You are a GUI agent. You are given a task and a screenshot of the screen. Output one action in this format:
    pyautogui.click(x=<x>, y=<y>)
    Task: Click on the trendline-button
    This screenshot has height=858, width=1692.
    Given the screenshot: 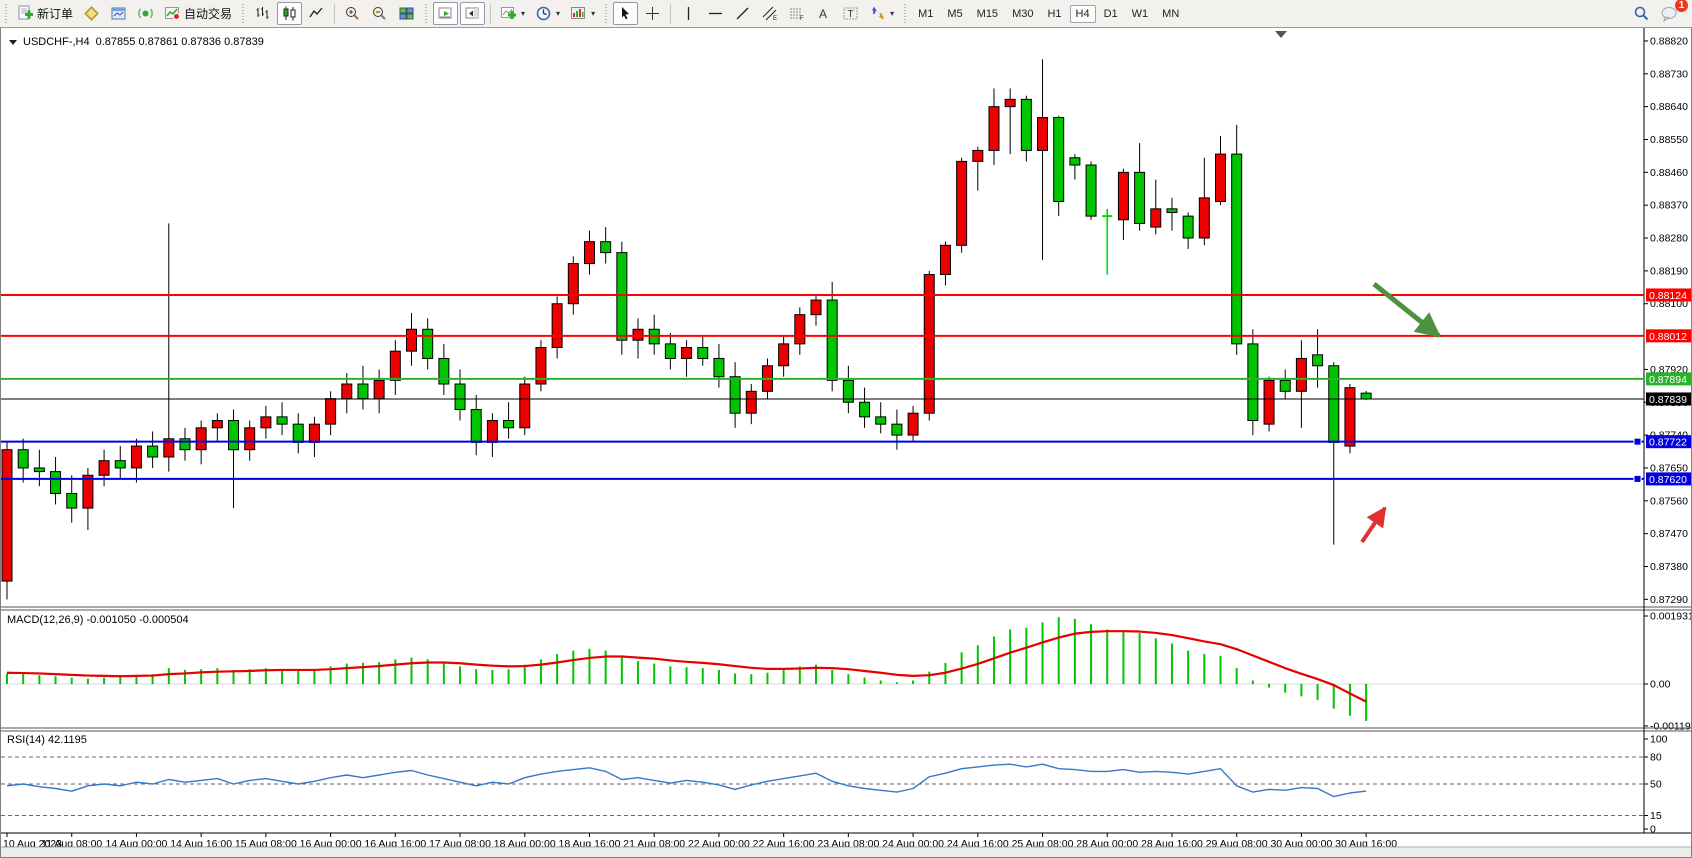 What is the action you would take?
    pyautogui.click(x=742, y=13)
    